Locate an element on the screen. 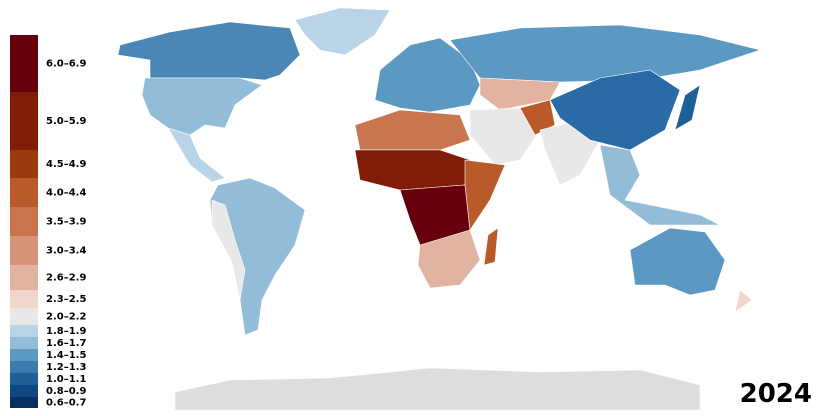 Image resolution: width=818 pixels, height=416 pixels. new-zealand is located at coordinates (743, 301).